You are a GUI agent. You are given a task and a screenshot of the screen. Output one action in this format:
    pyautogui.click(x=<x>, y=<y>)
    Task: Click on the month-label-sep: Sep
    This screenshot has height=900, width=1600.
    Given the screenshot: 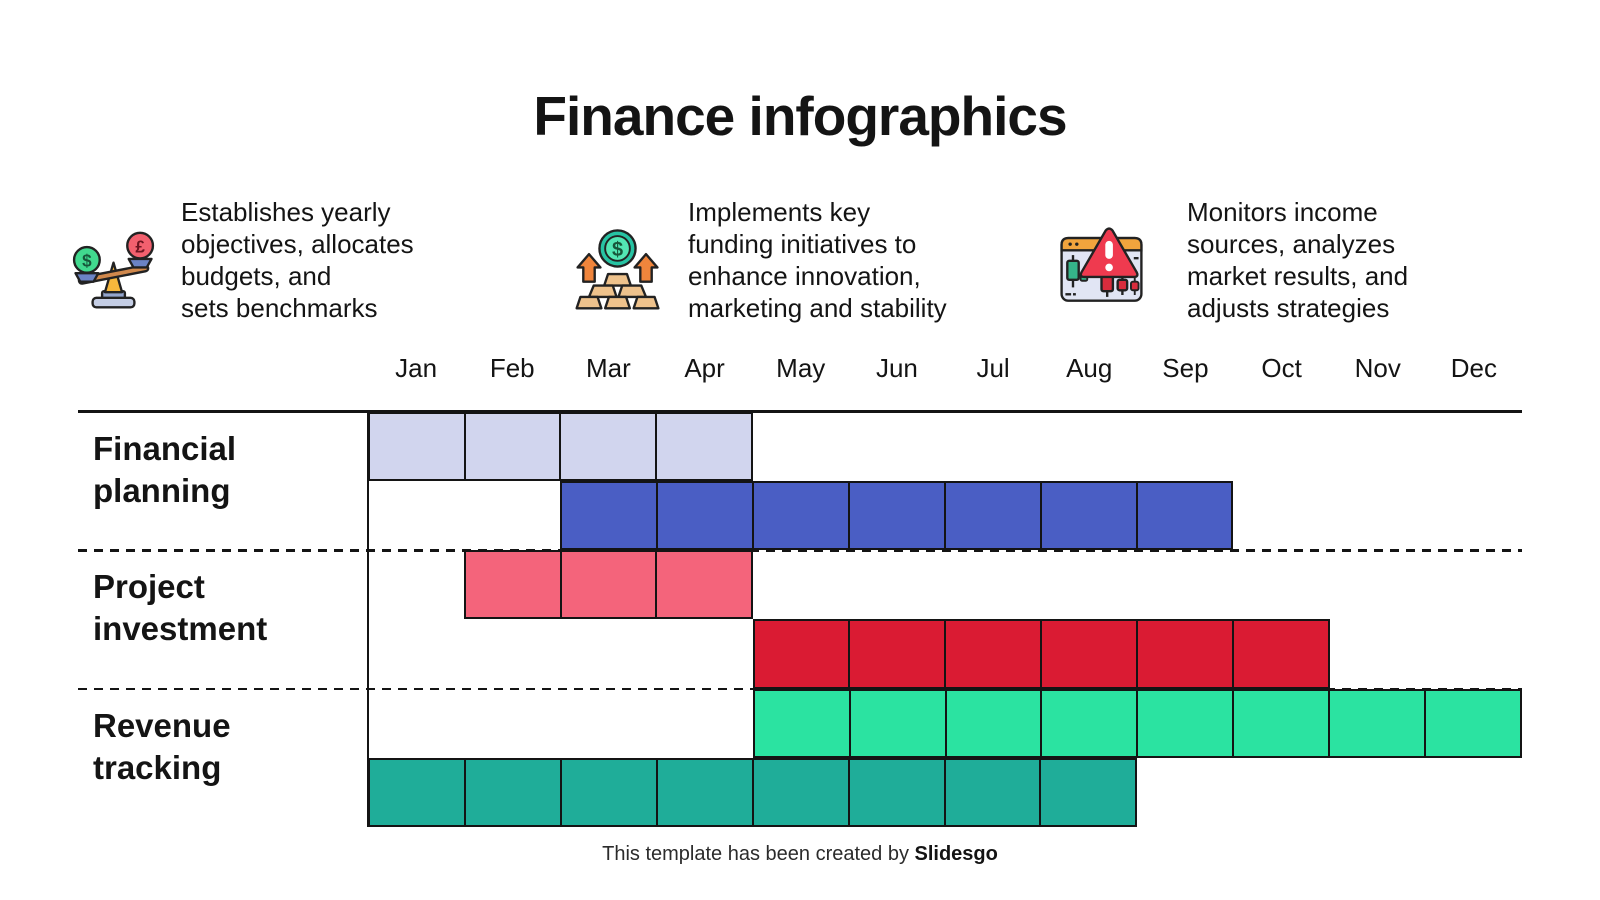 What is the action you would take?
    pyautogui.click(x=1185, y=368)
    